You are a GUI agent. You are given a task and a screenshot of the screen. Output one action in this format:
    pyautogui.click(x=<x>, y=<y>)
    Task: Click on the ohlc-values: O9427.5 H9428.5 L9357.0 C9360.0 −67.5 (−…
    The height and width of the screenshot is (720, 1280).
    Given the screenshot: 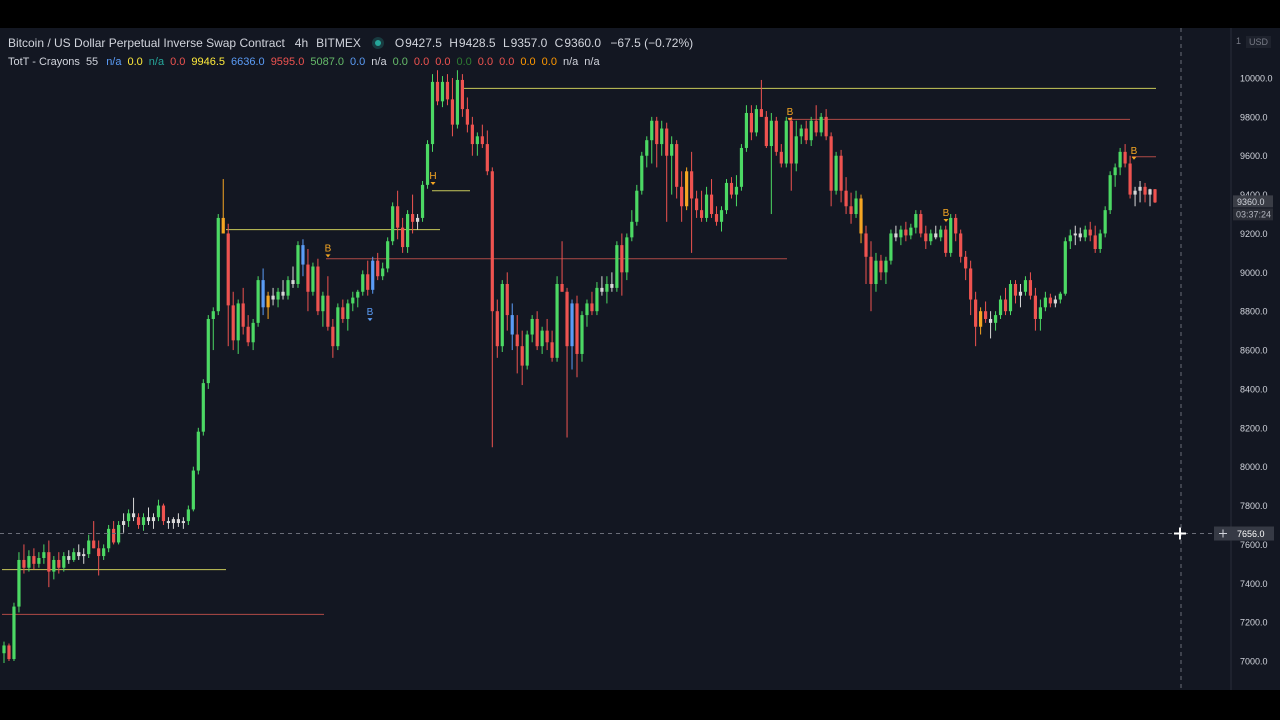 What is the action you would take?
    pyautogui.click(x=544, y=43)
    